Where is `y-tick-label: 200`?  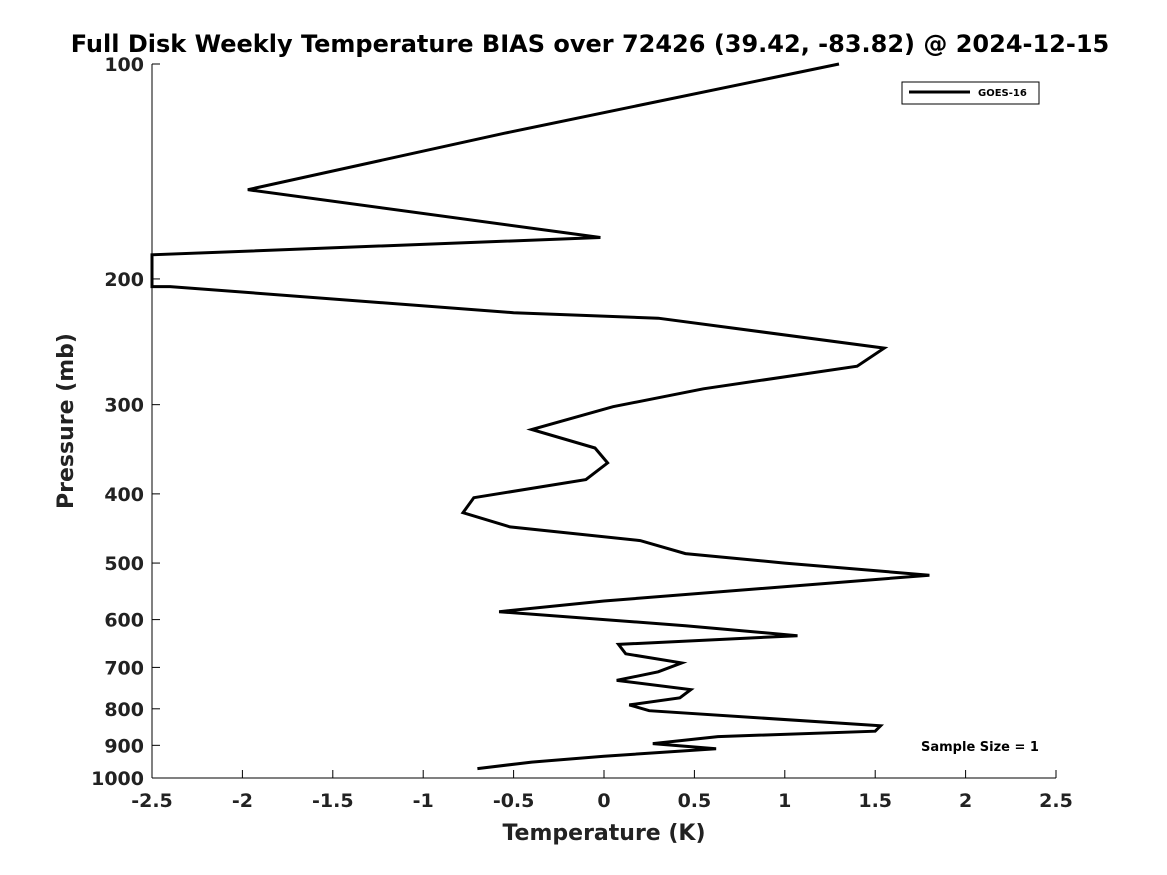 y-tick-label: 200 is located at coordinates (124, 280).